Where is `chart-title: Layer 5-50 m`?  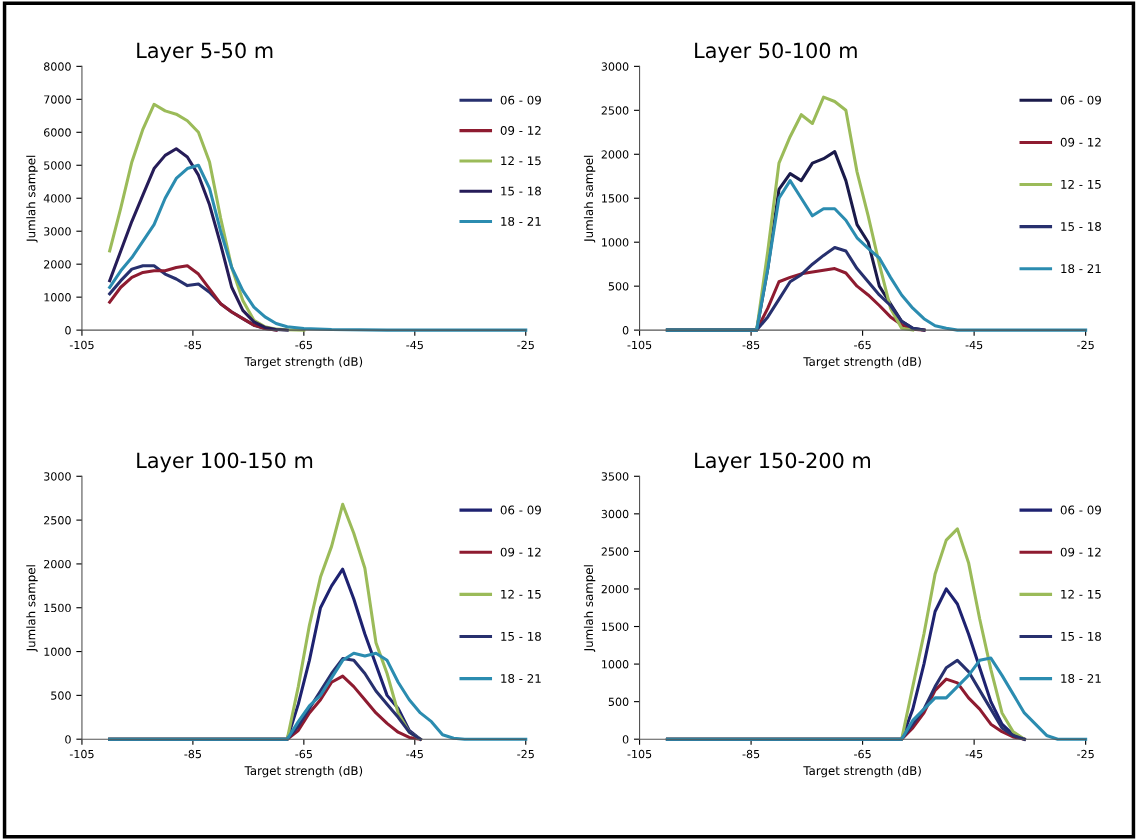 chart-title: Layer 5-50 m is located at coordinates (205, 52).